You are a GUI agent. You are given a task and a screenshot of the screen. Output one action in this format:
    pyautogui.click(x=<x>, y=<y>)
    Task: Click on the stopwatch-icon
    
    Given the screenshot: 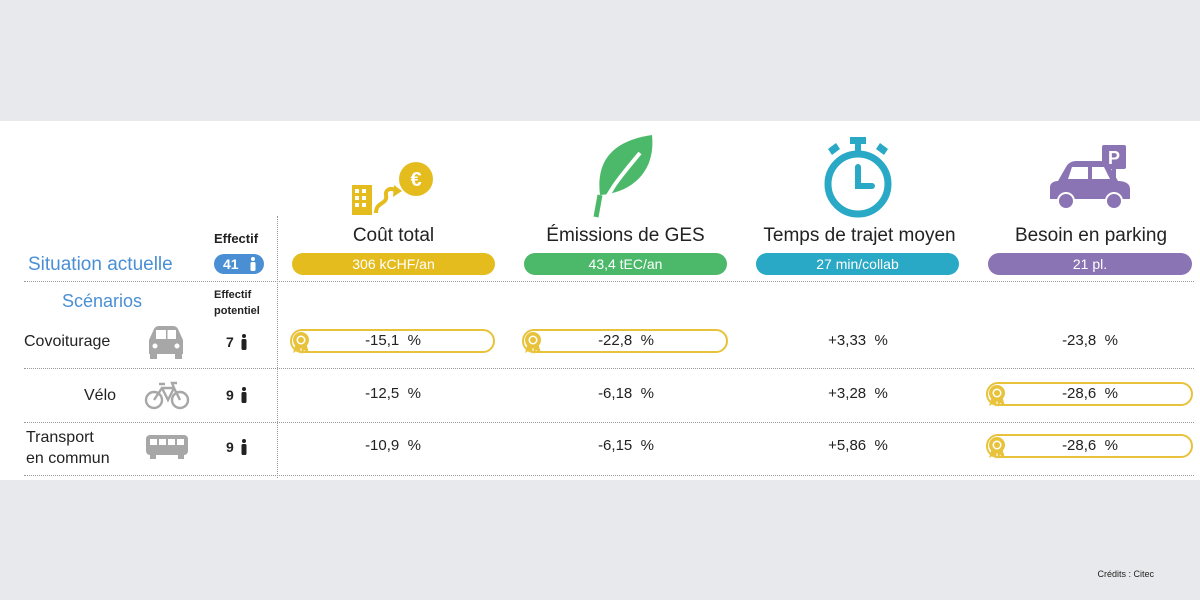 What is the action you would take?
    pyautogui.click(x=858, y=177)
    